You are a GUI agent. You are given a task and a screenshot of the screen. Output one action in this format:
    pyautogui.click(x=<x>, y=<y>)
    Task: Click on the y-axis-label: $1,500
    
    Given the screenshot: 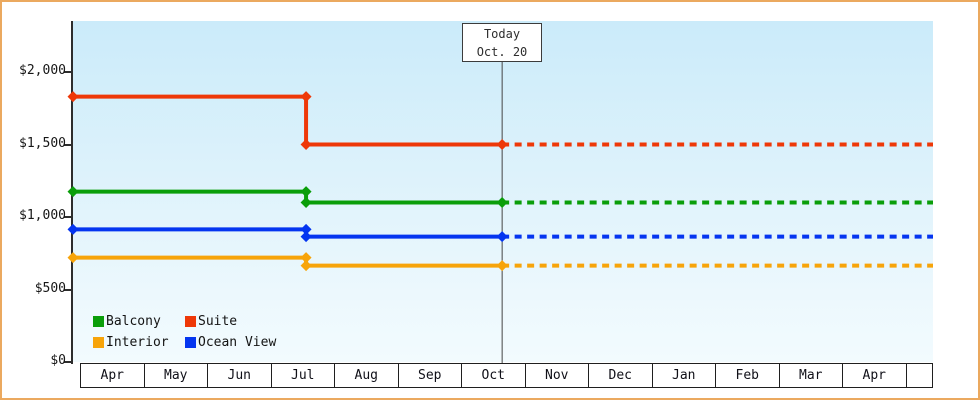 What is the action you would take?
    pyautogui.click(x=42, y=143)
    